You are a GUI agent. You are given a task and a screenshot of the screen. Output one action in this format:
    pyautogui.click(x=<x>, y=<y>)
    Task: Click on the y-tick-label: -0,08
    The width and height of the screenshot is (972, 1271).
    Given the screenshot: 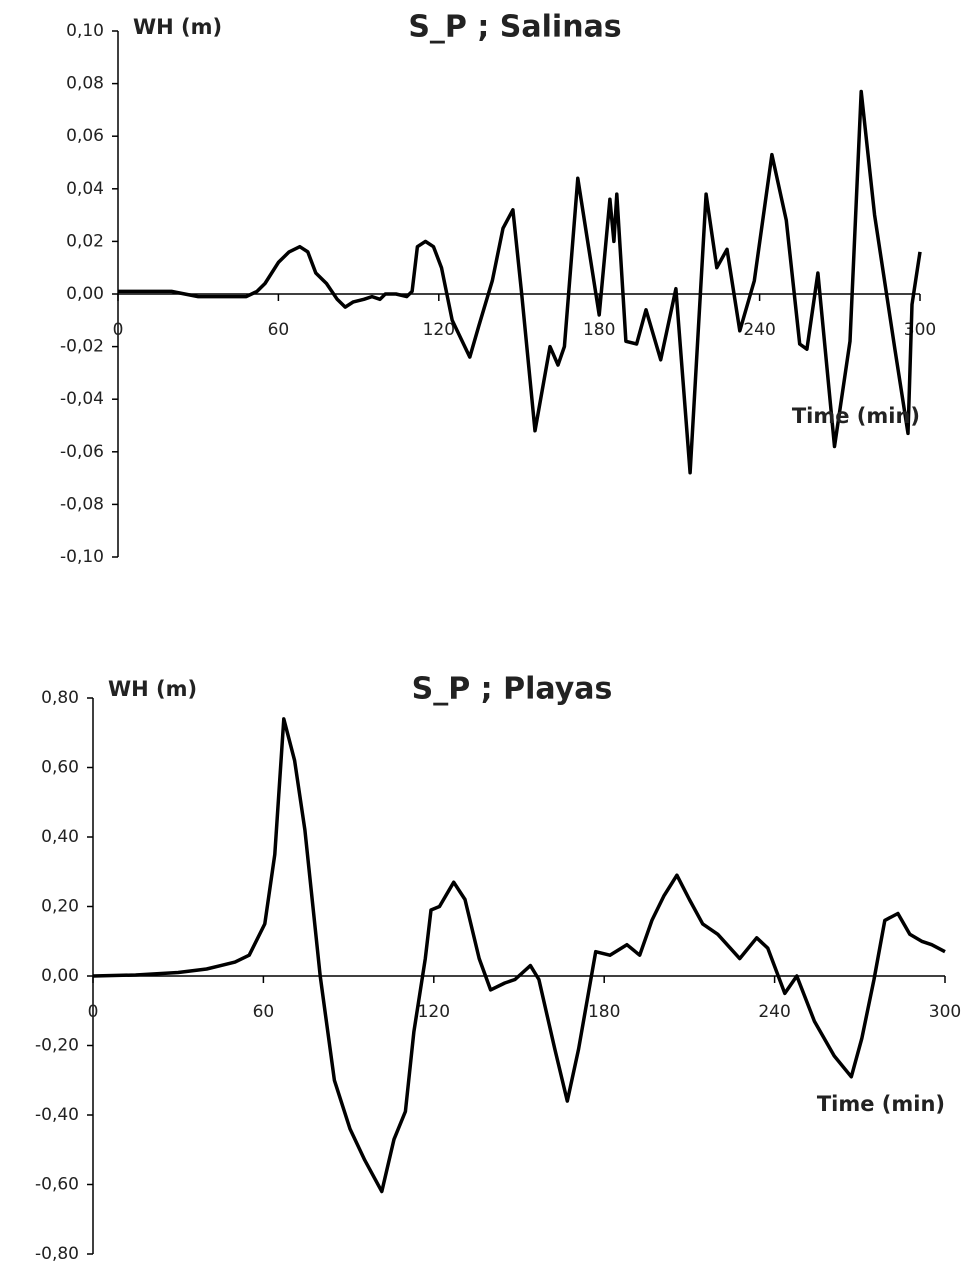 What is the action you would take?
    pyautogui.click(x=82, y=504)
    